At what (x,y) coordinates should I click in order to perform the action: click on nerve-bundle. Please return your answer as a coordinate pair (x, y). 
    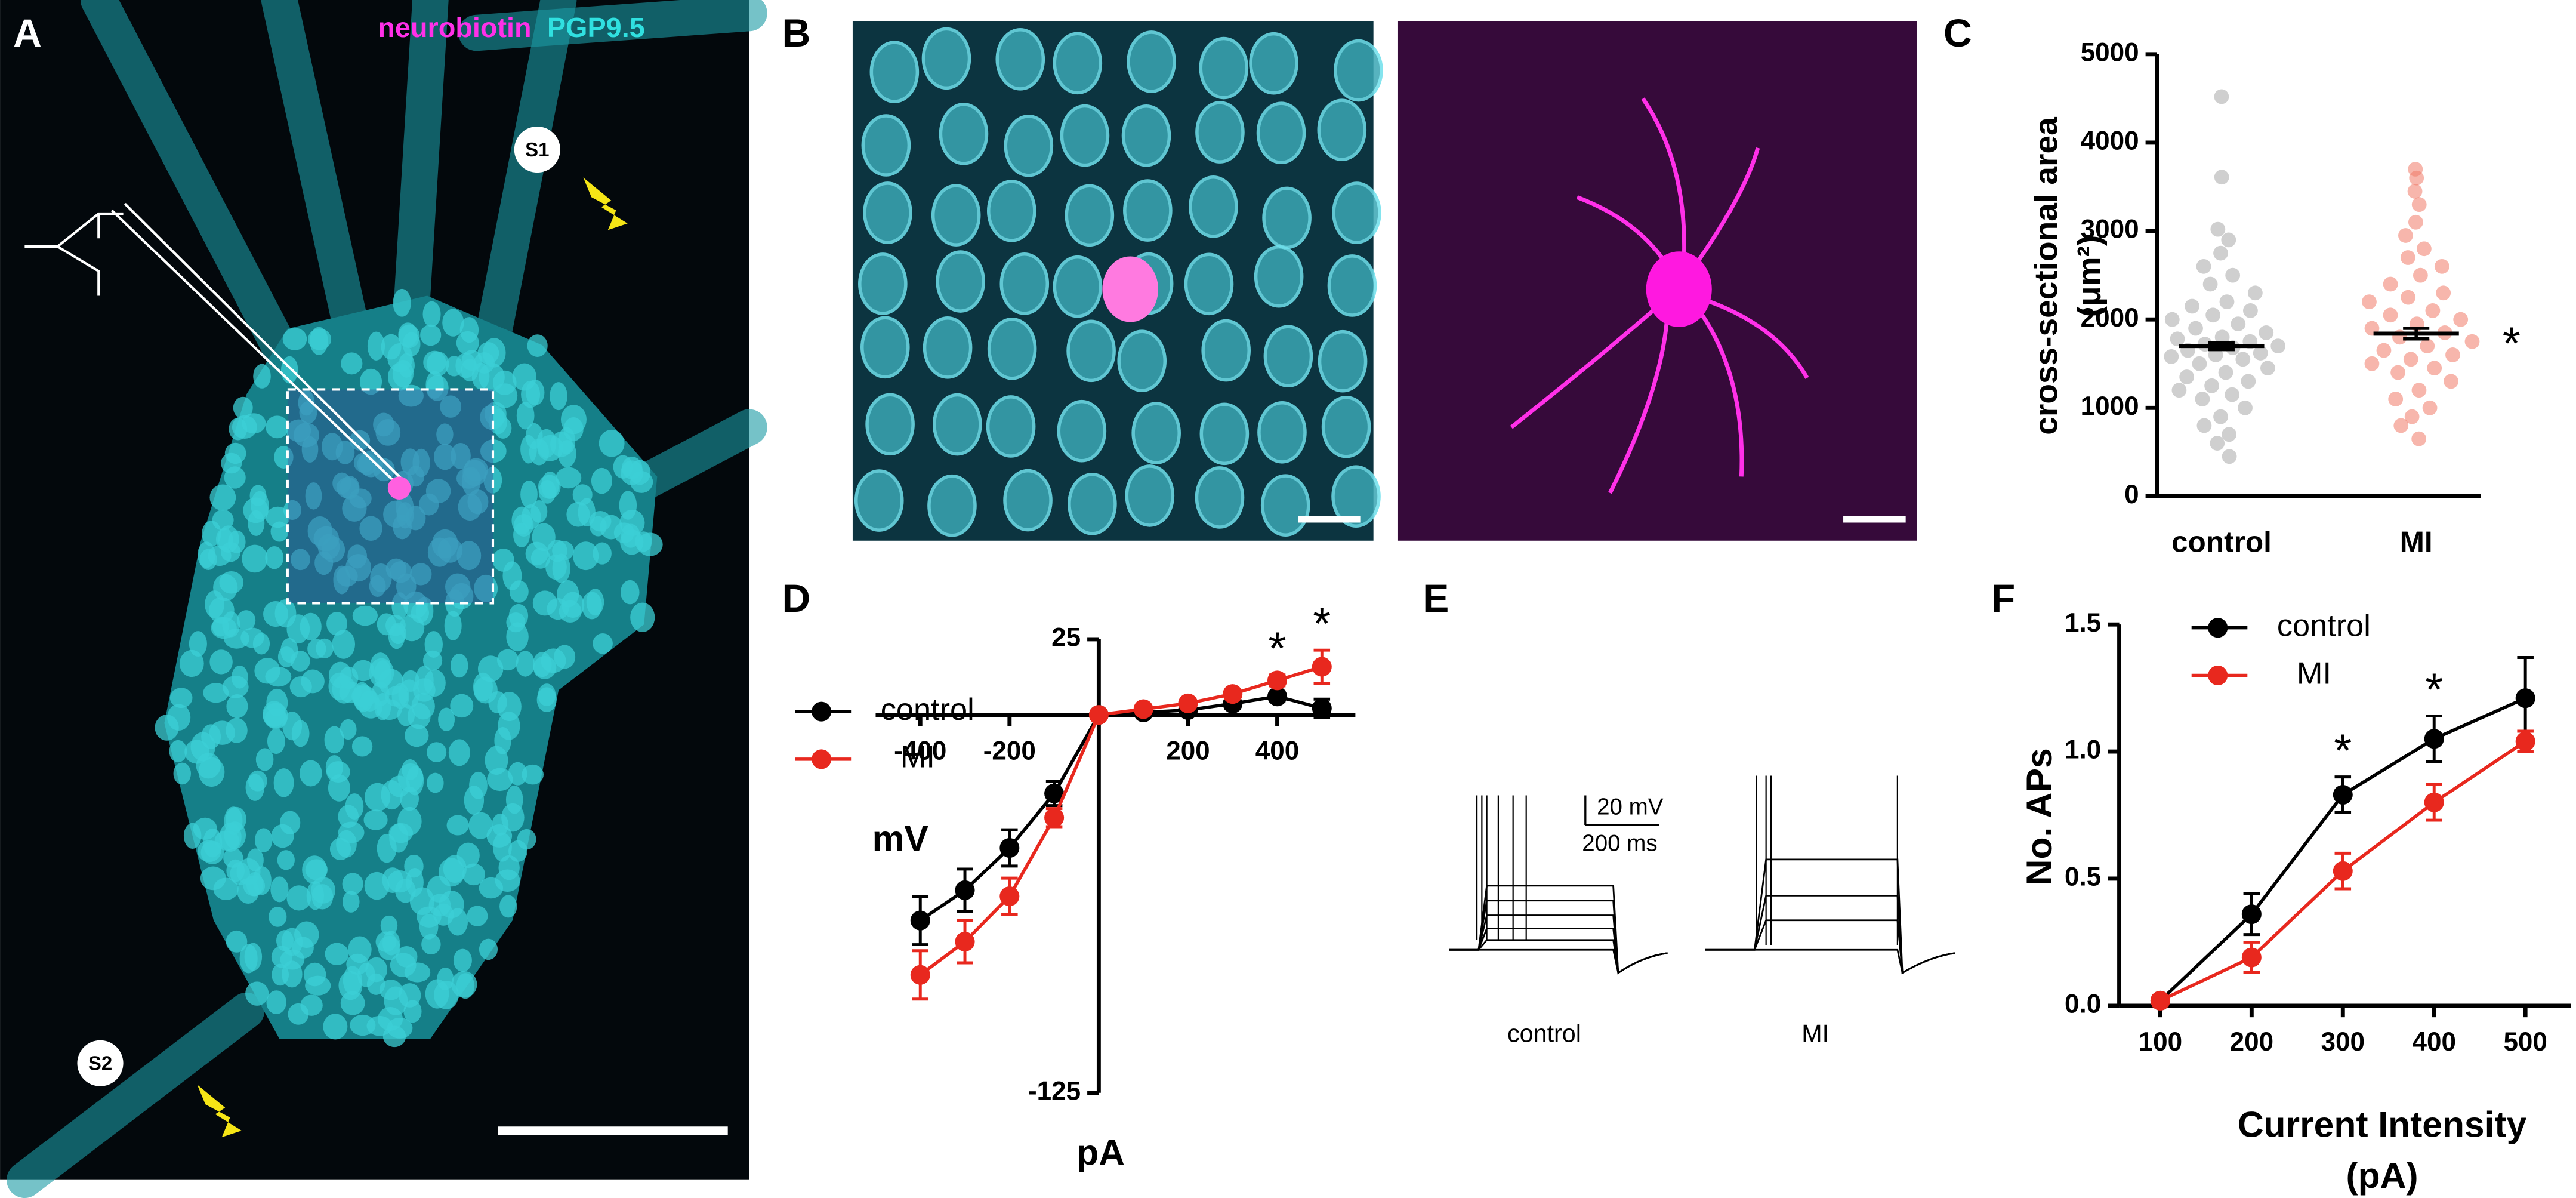
    Looking at the image, I should click on (136, 1095).